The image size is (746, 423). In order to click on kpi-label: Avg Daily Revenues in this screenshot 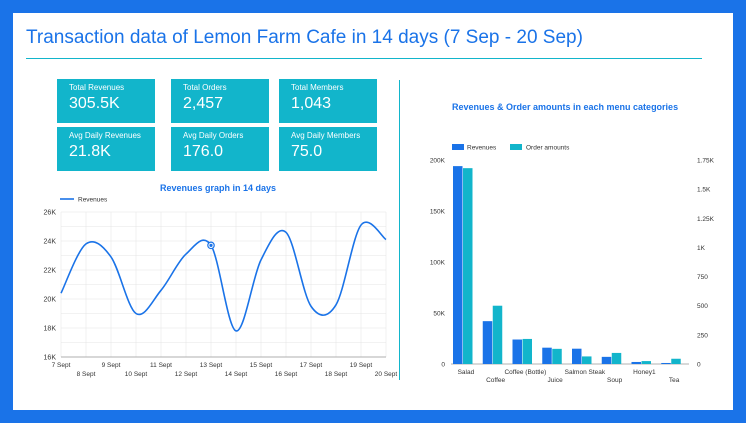, I will do `click(105, 135)`.